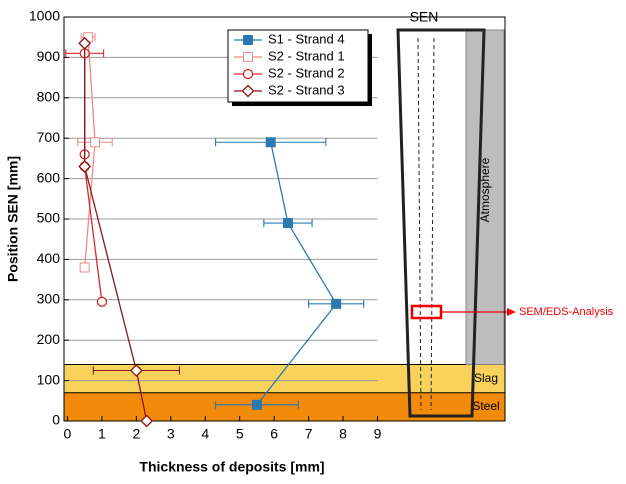 This screenshot has height=484, width=626. What do you see at coordinates (240, 434) in the screenshot?
I see `x-tick-label: 5` at bounding box center [240, 434].